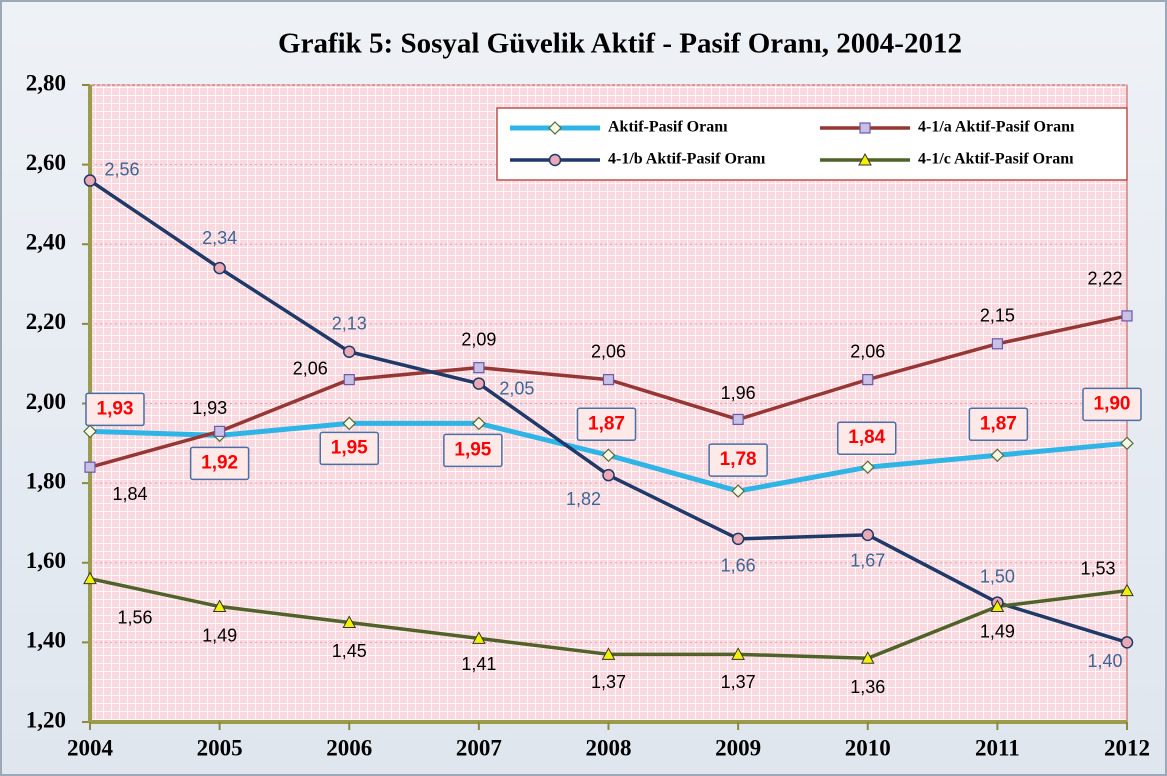  Describe the element at coordinates (46, 640) in the screenshot. I see `y-tick-label: 1,40` at that location.